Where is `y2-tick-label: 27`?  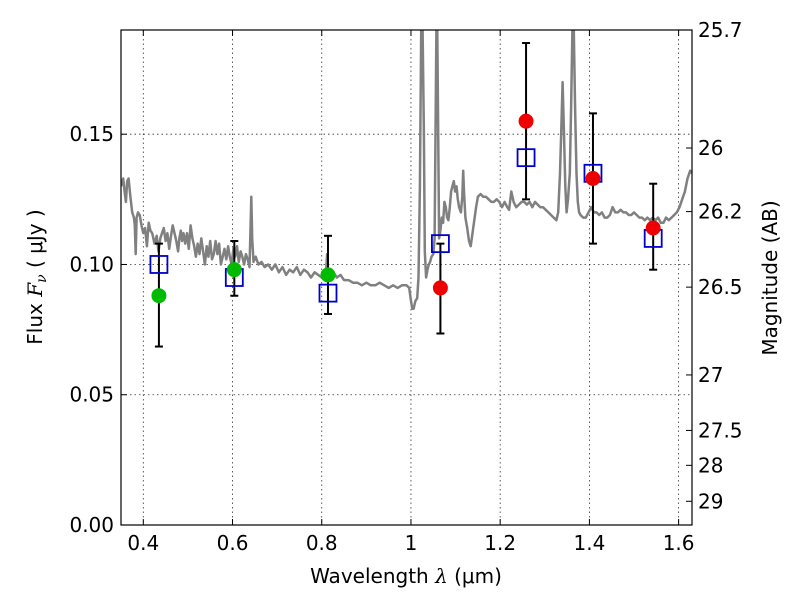
y2-tick-label: 27 is located at coordinates (710, 375).